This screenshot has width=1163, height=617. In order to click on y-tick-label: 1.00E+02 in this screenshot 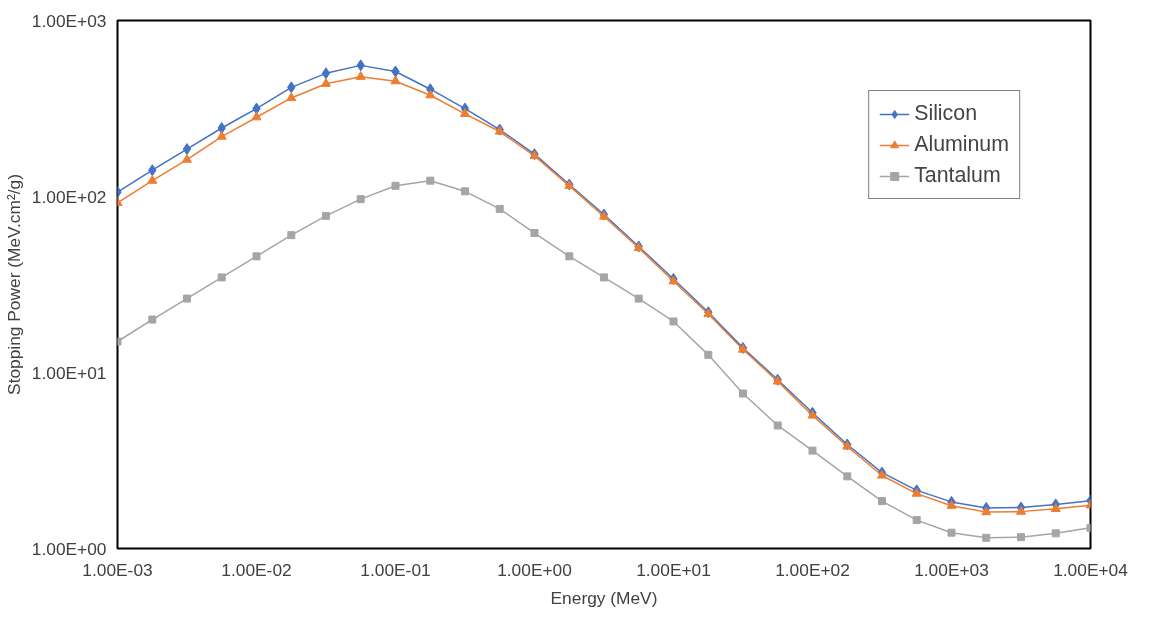, I will do `click(69, 196)`.